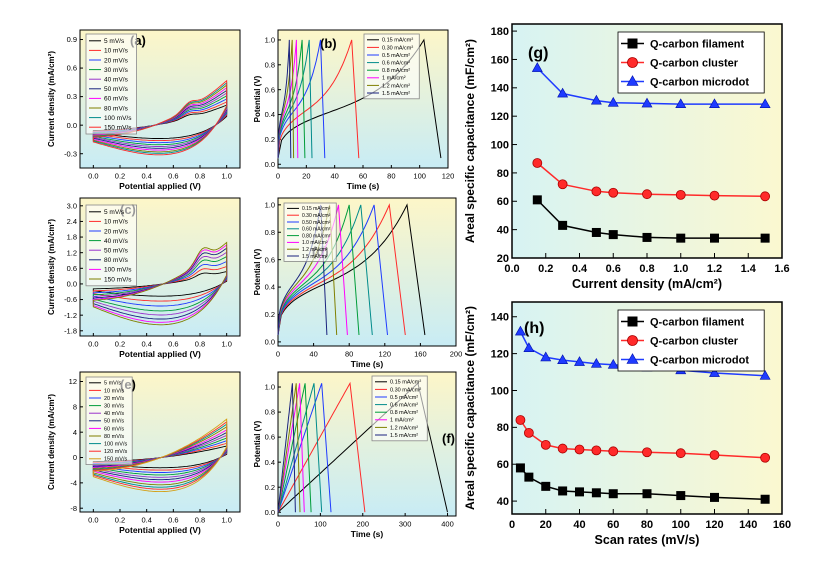 This screenshot has height=579, width=828. What do you see at coordinates (93, 520) in the screenshot?
I see `x-tick-label-e: 0.0` at bounding box center [93, 520].